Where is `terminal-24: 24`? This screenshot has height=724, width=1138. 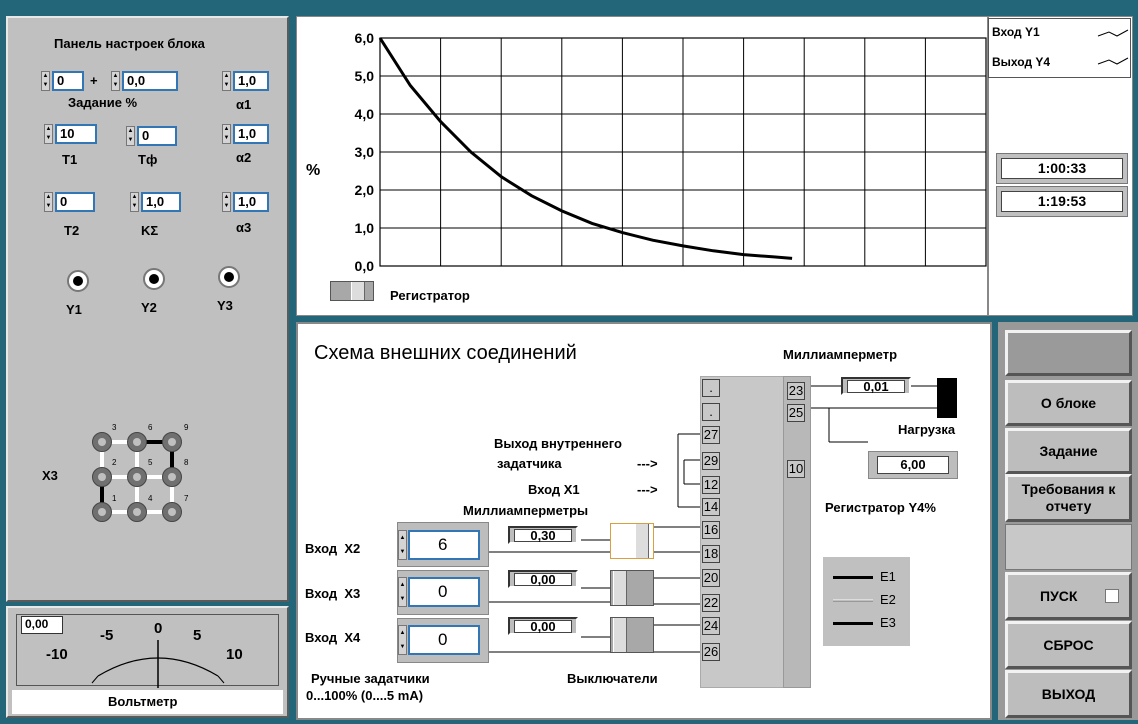 terminal-24: 24 is located at coordinates (711, 626).